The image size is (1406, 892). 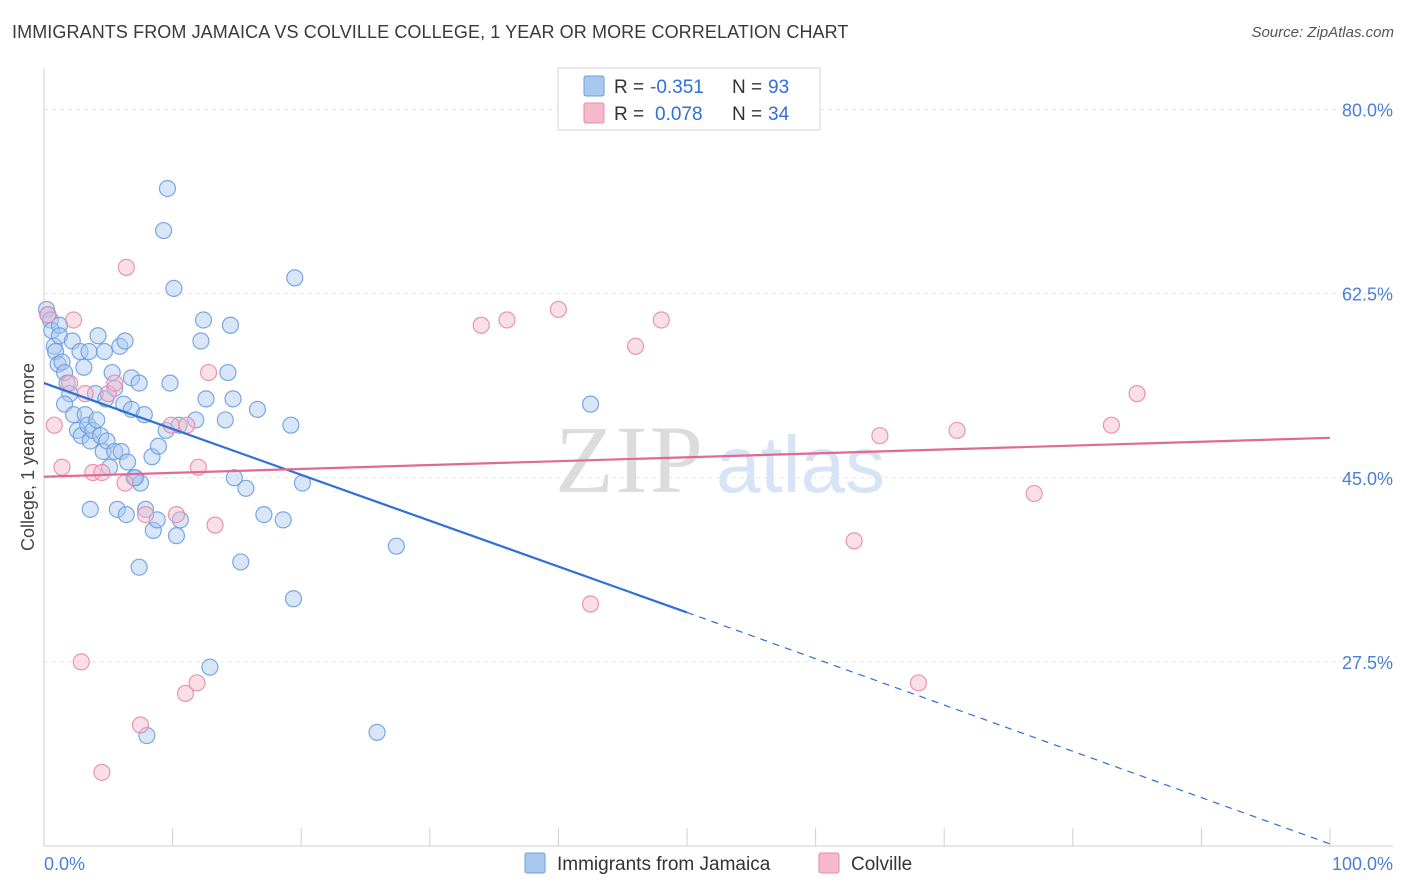 What do you see at coordinates (829, 863) in the screenshot?
I see `legend-bottom-swatch-pink` at bounding box center [829, 863].